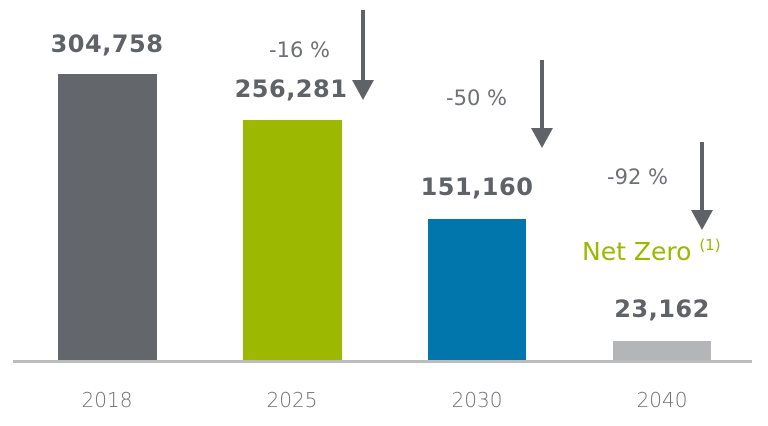  I want to click on net-zero-footnote: (1), so click(710, 245).